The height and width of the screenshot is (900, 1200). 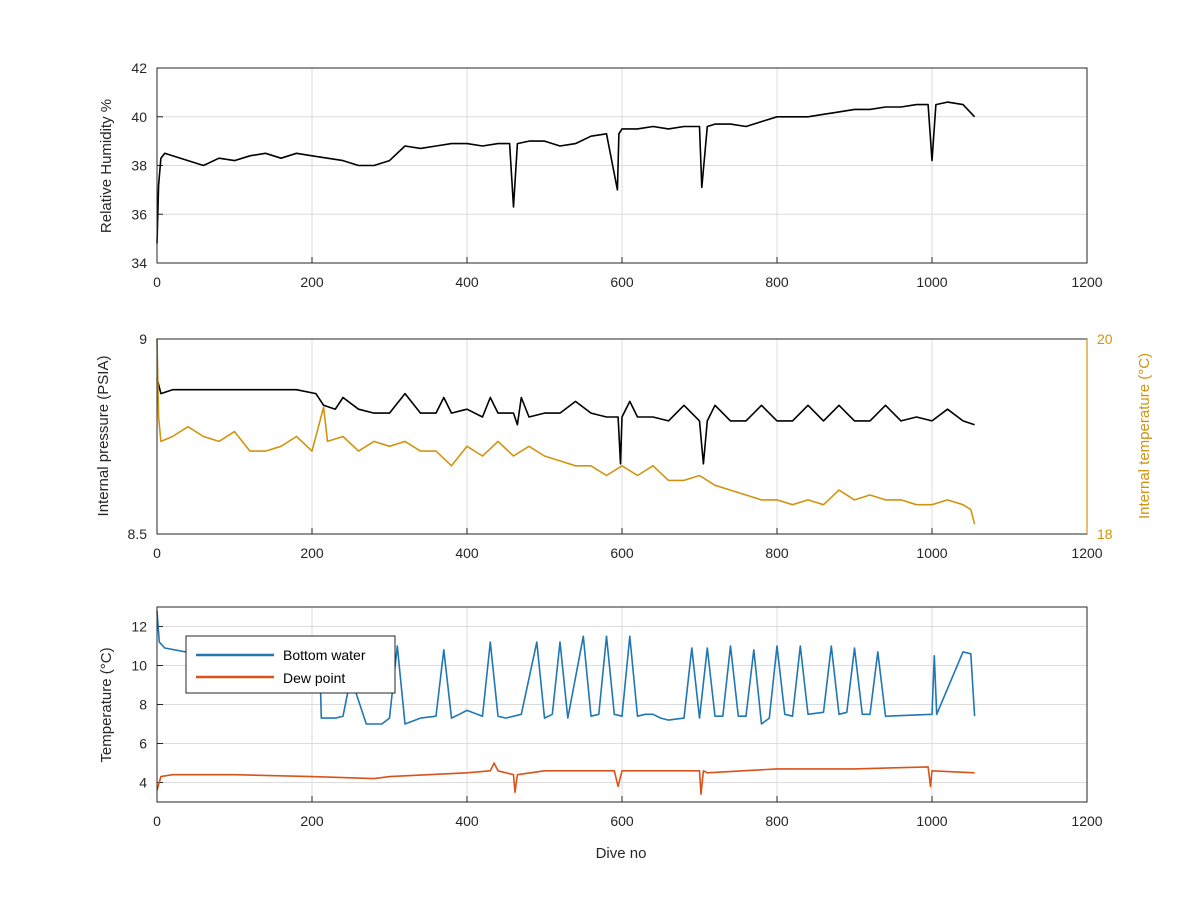 I want to click on y-right-tick-label: 20, so click(x=1105, y=339).